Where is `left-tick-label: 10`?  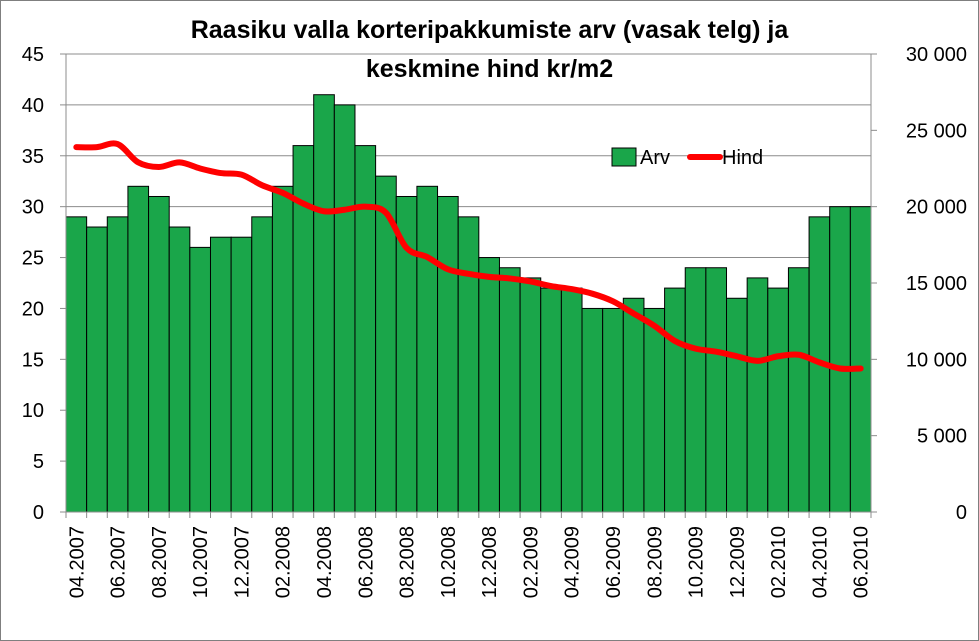 left-tick-label: 10 is located at coordinates (33, 411).